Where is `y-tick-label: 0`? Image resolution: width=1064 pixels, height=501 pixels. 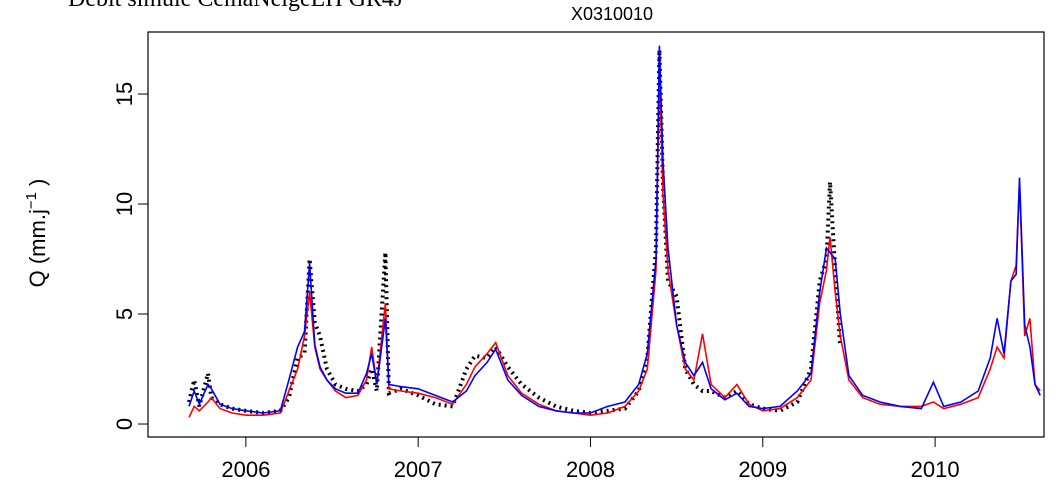 y-tick-label: 0 is located at coordinates (124, 424).